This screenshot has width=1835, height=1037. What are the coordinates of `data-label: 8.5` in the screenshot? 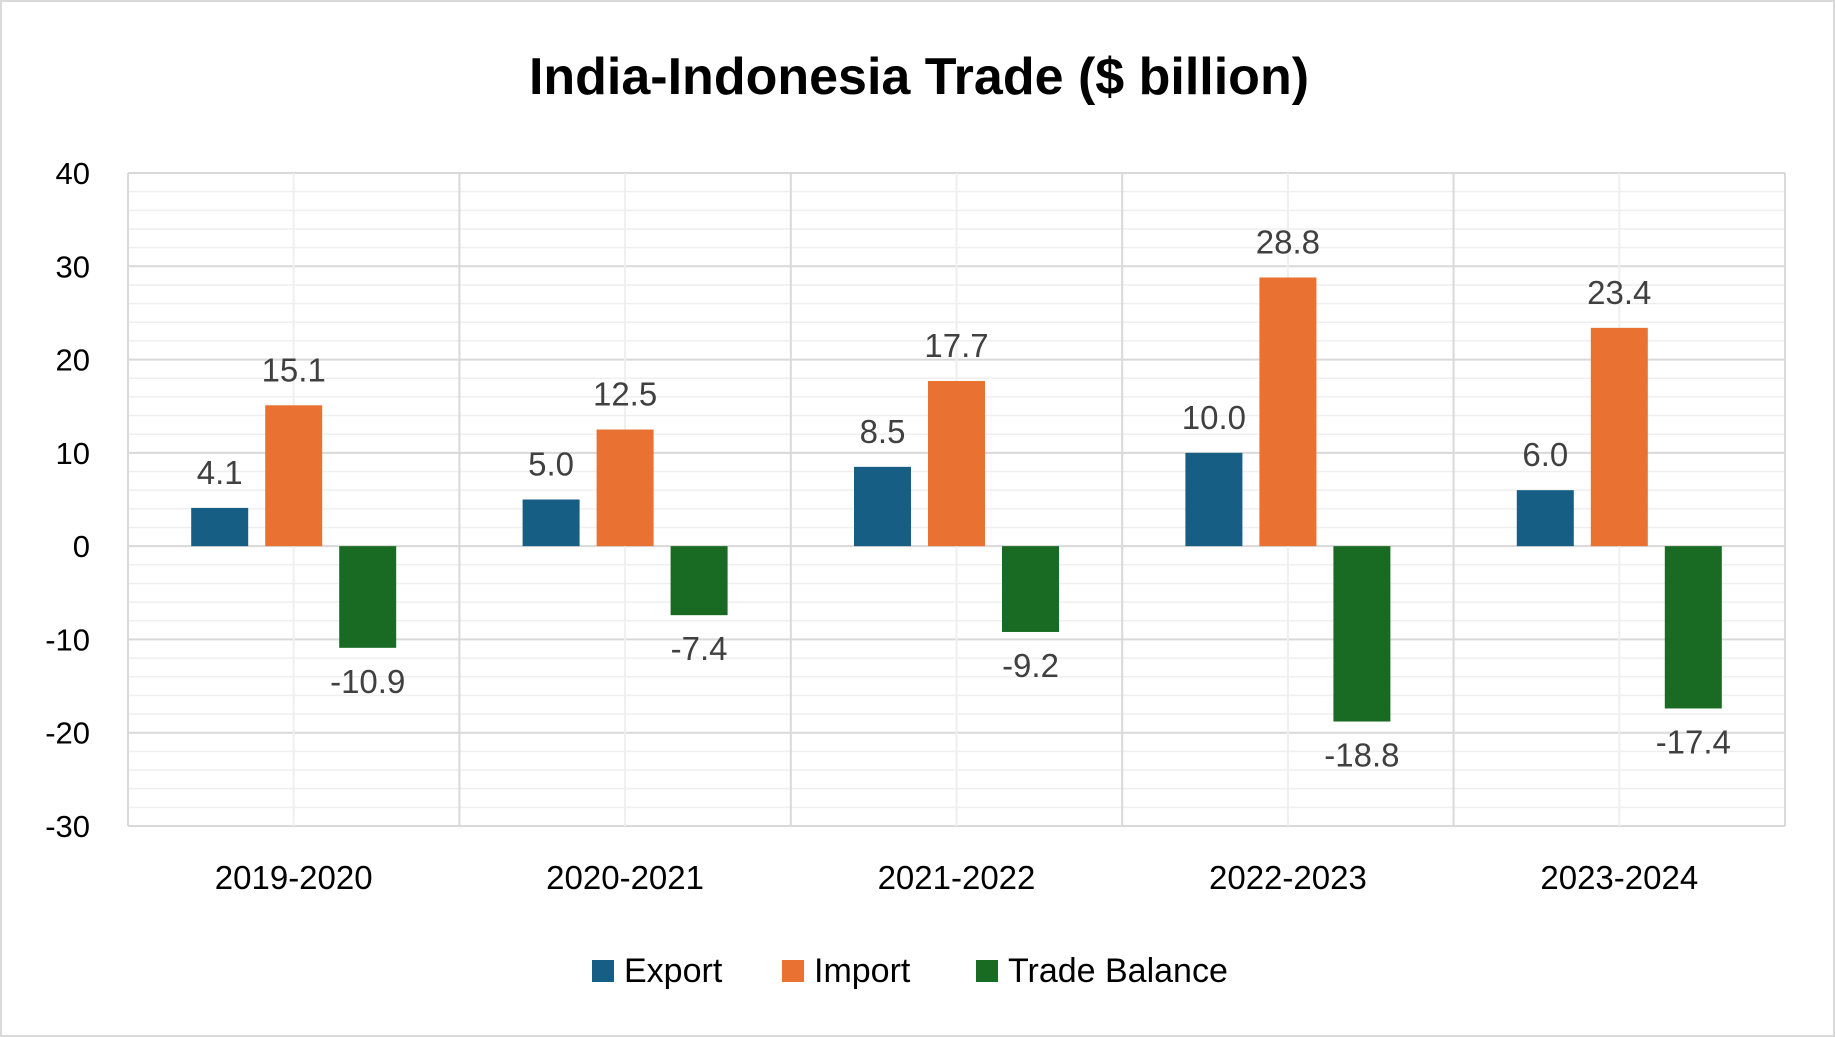 It's located at (883, 431).